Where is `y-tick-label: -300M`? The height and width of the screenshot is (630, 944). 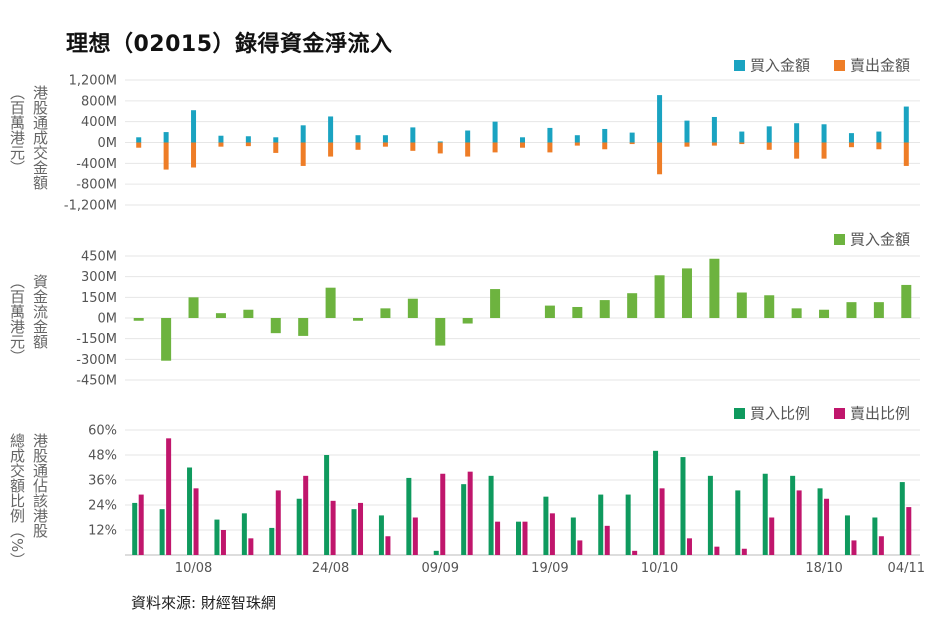
y-tick-label: -300M is located at coordinates (96, 360).